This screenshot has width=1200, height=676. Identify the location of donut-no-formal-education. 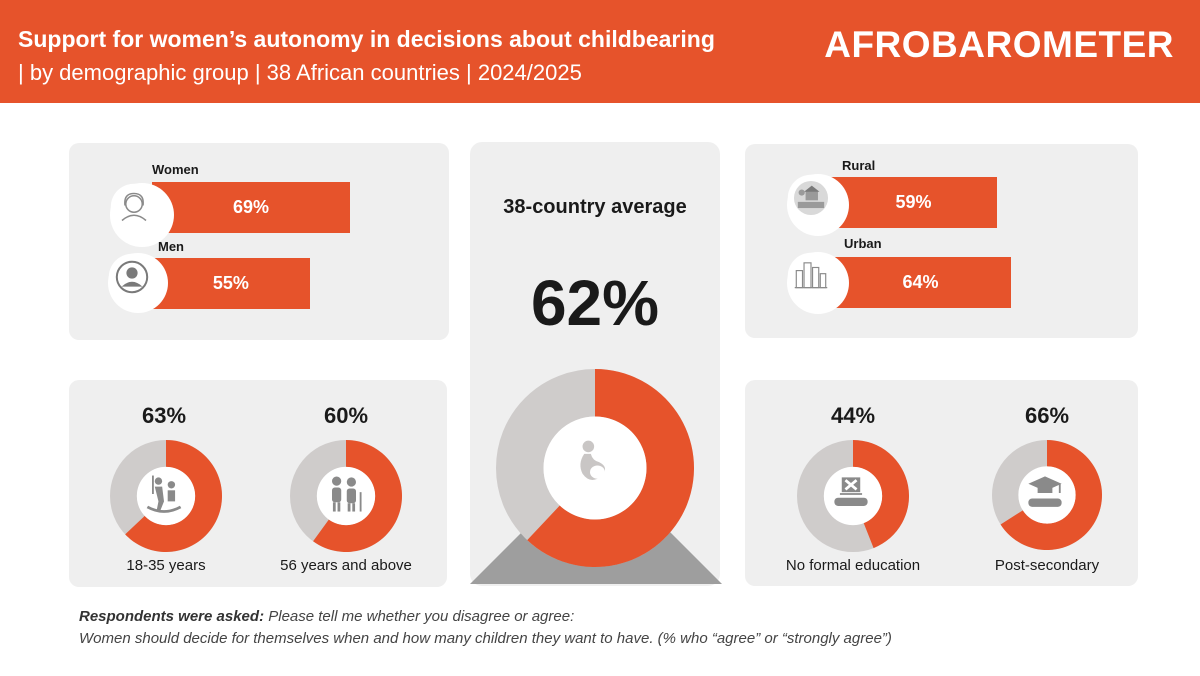
(853, 496).